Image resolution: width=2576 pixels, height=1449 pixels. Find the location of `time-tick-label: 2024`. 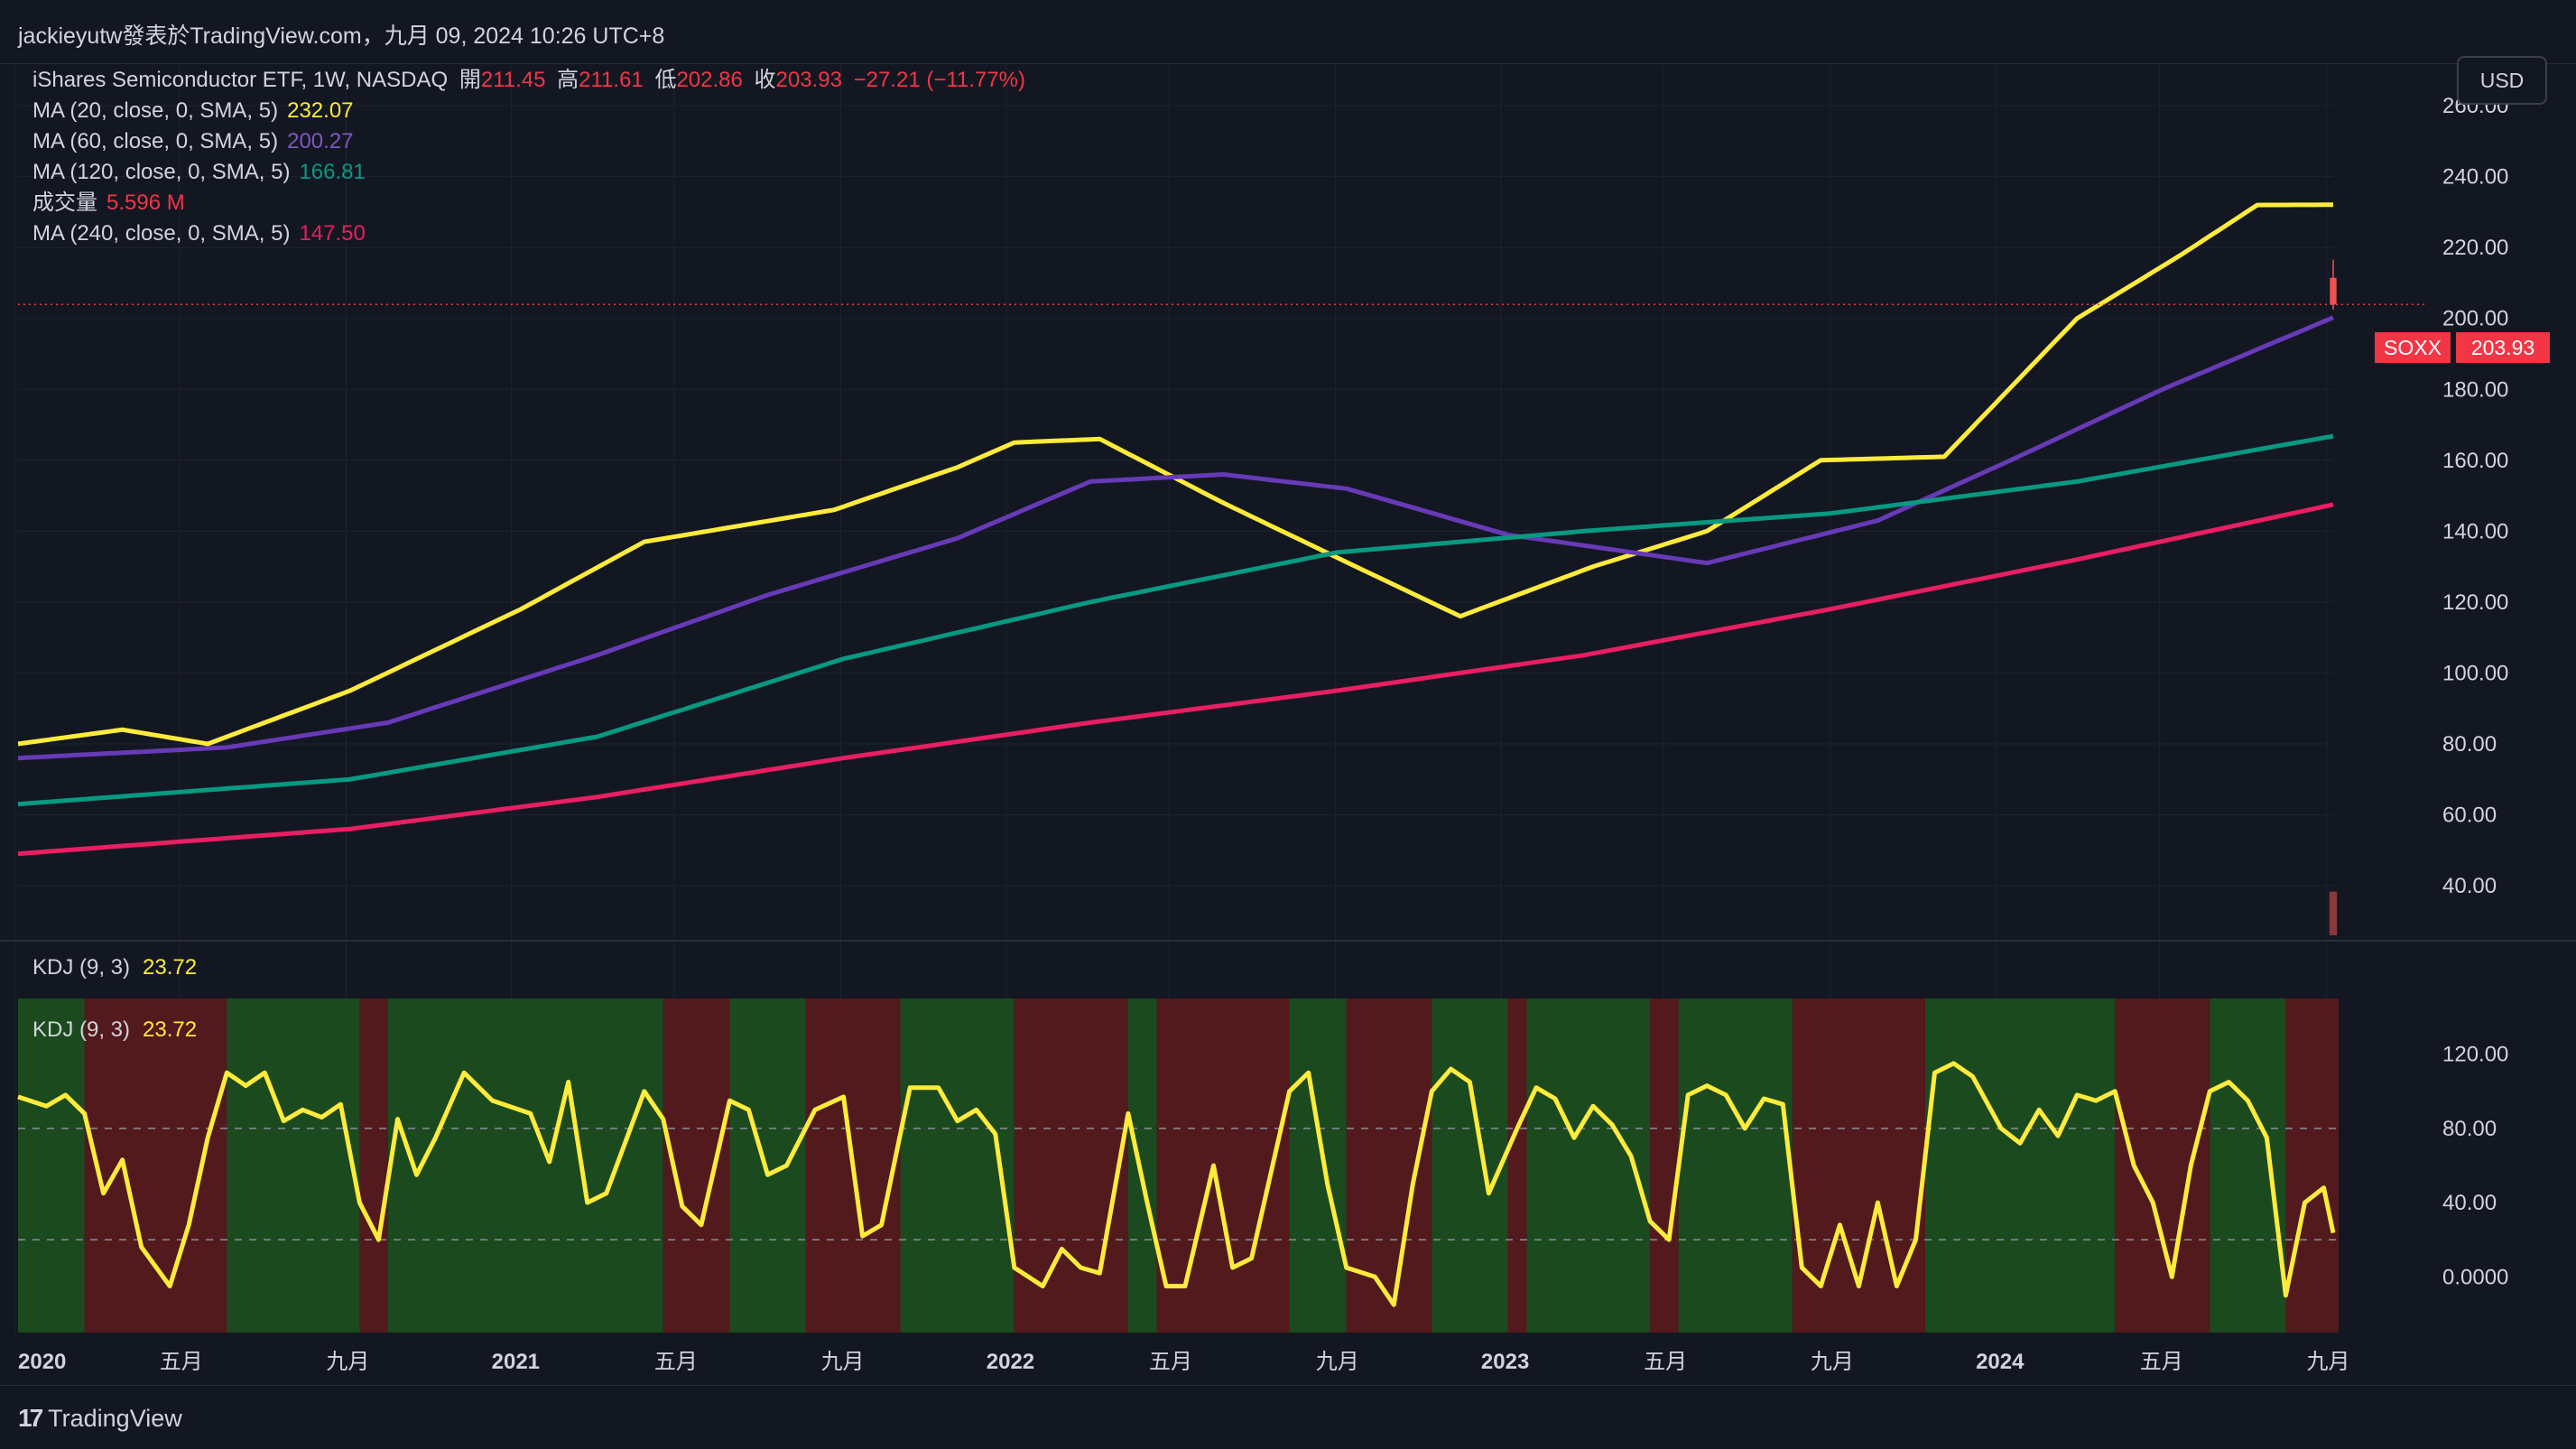

time-tick-label: 2024 is located at coordinates (2001, 1362).